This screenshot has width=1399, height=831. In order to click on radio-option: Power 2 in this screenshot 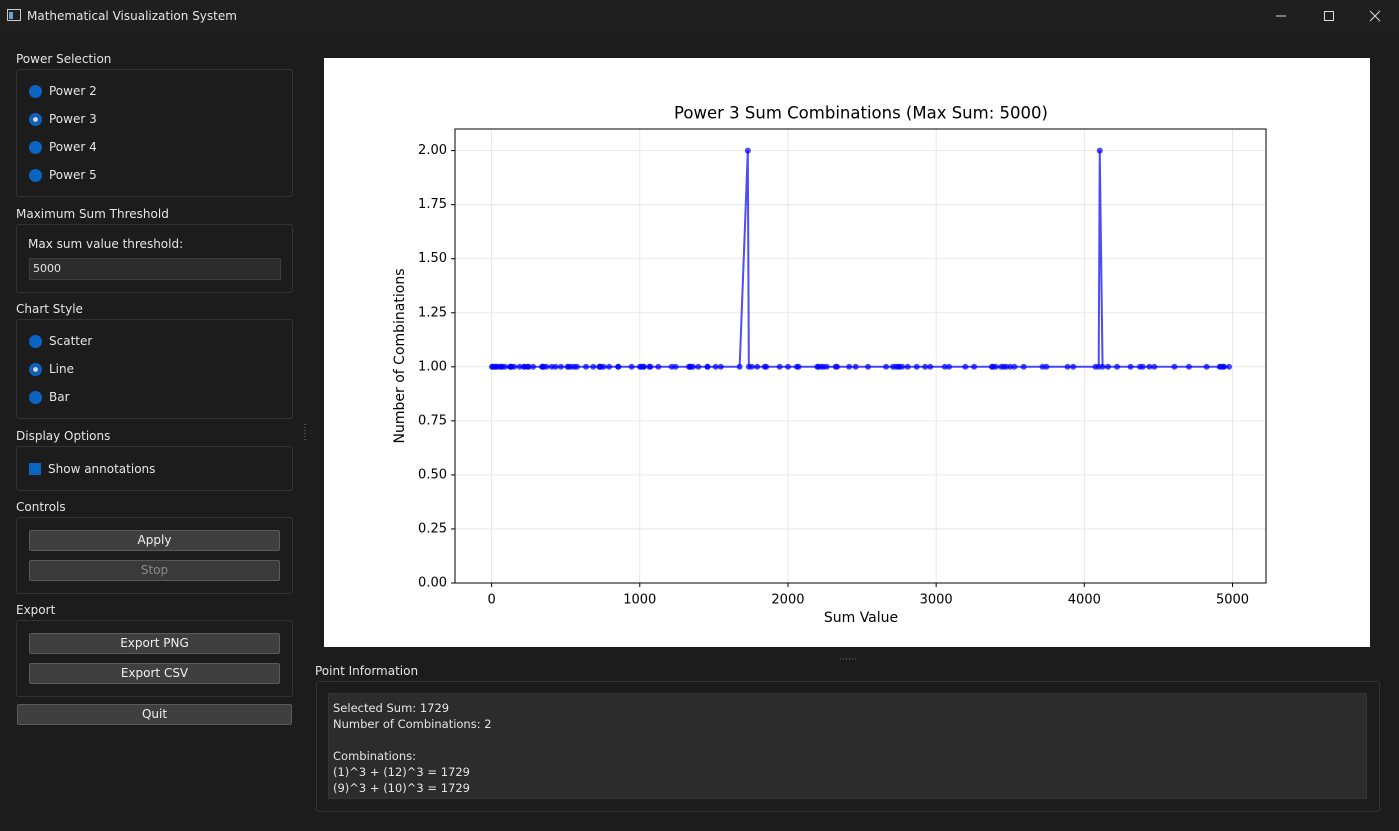, I will do `click(63, 91)`.